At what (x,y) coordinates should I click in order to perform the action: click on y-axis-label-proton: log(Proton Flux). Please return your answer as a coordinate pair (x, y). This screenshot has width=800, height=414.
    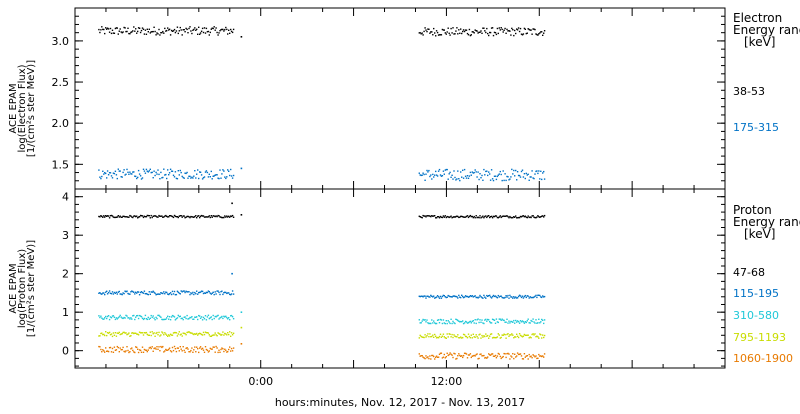
    Looking at the image, I should click on (22, 288).